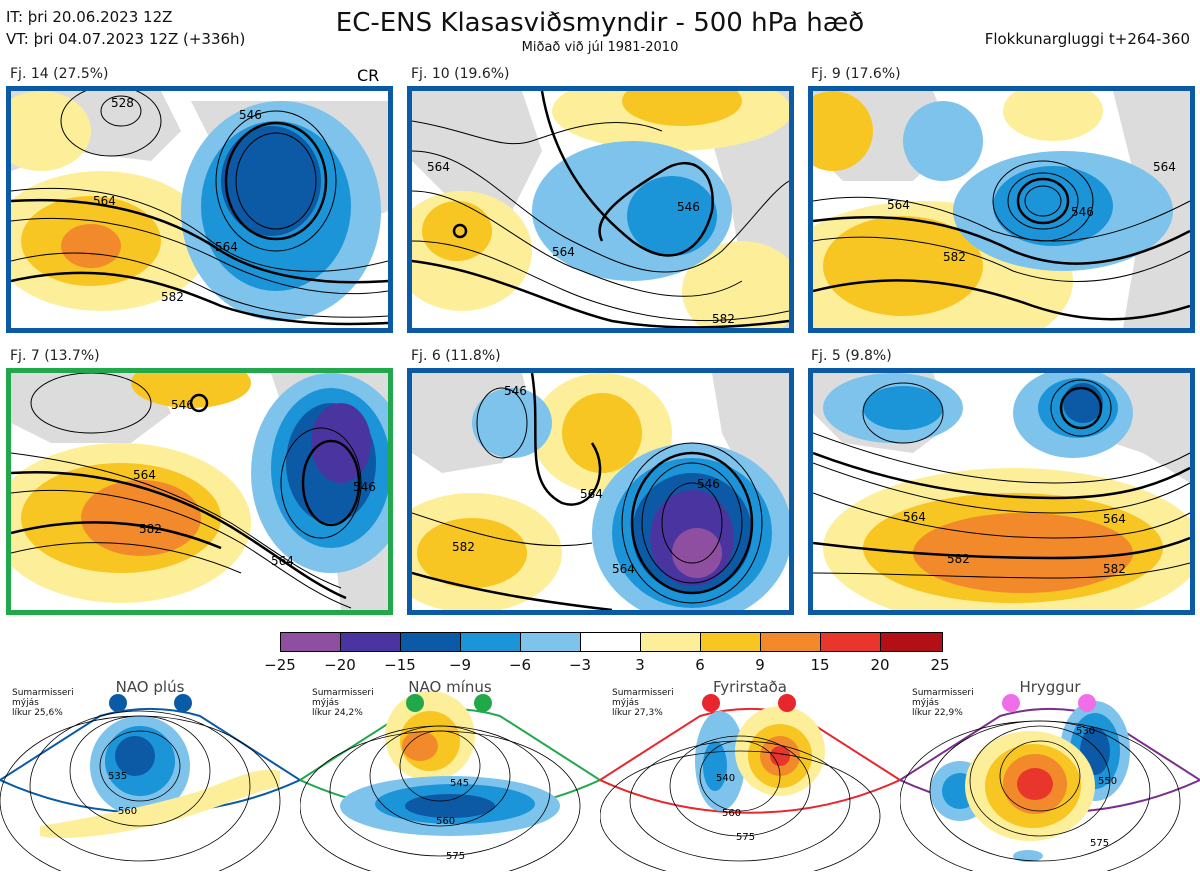 Image resolution: width=1200 pixels, height=875 pixels. What do you see at coordinates (1048, 784) in the screenshot?
I see `regime-map: 530 550 575` at bounding box center [1048, 784].